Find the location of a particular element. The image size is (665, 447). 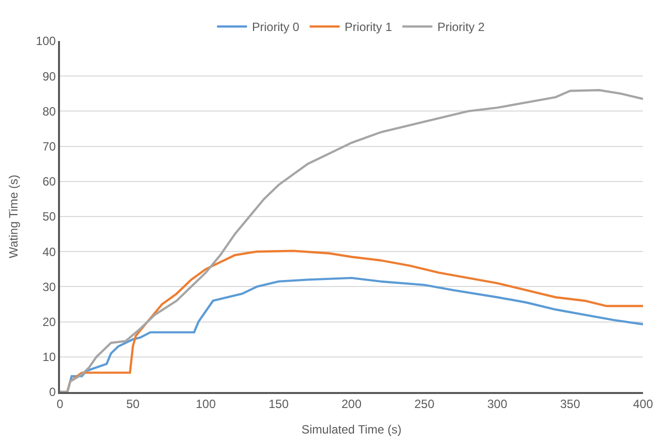

x-tick-label: 350 is located at coordinates (570, 404).